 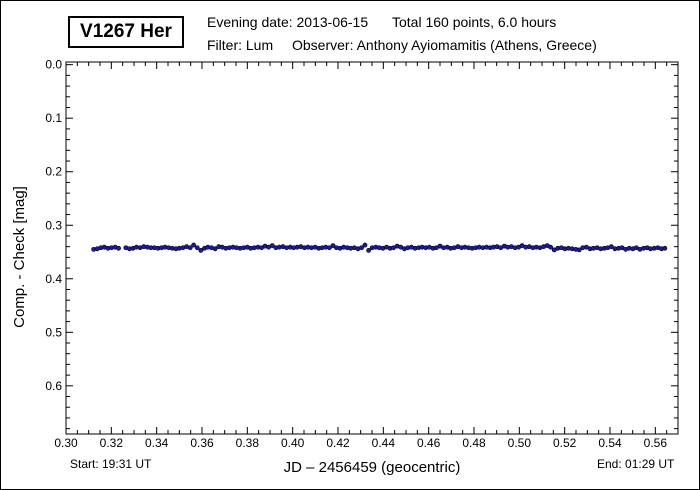 I want to click on start-time: Start: 19:31 UT, so click(x=111, y=464).